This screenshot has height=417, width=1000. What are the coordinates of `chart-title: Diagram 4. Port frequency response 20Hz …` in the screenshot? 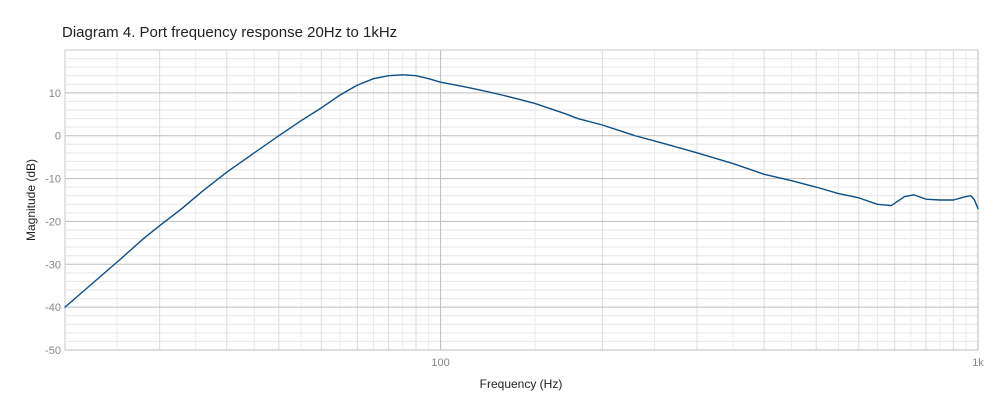 It's located at (230, 32).